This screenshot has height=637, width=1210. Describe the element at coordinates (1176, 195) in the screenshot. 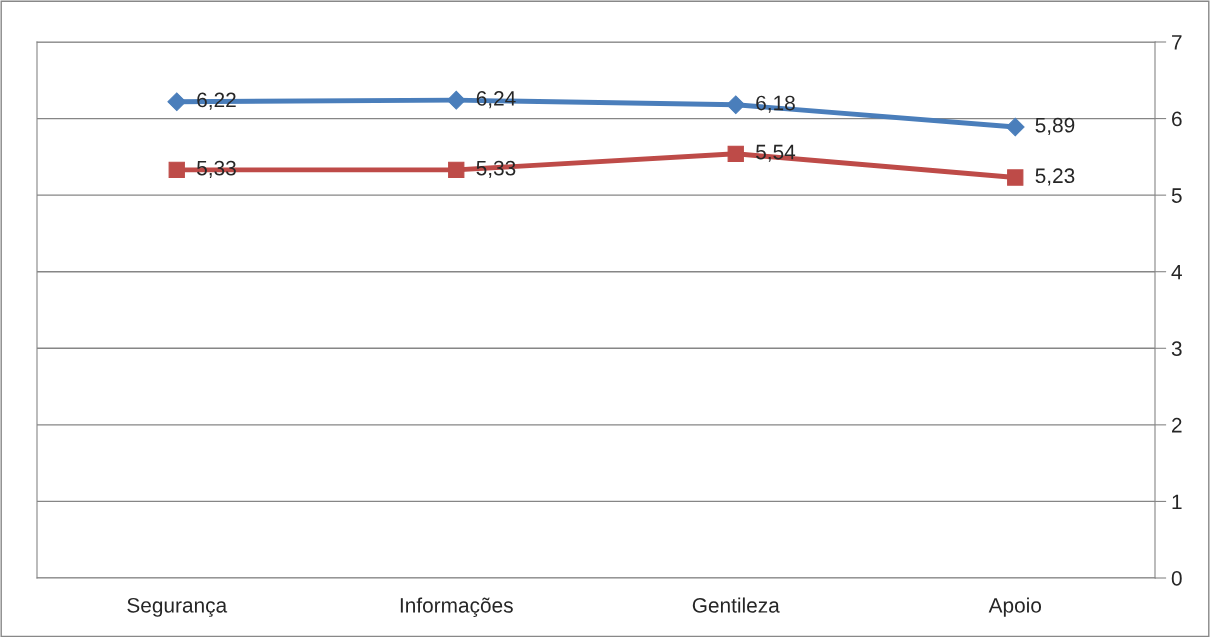

I see `y-tick-label: 5` at that location.